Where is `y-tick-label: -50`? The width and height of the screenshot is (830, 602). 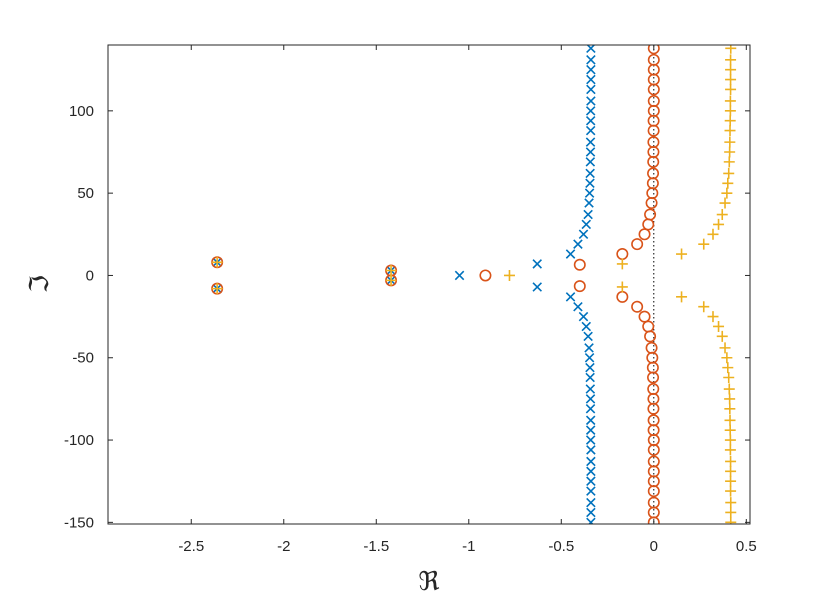
y-tick-label: -50 is located at coordinates (83, 358).